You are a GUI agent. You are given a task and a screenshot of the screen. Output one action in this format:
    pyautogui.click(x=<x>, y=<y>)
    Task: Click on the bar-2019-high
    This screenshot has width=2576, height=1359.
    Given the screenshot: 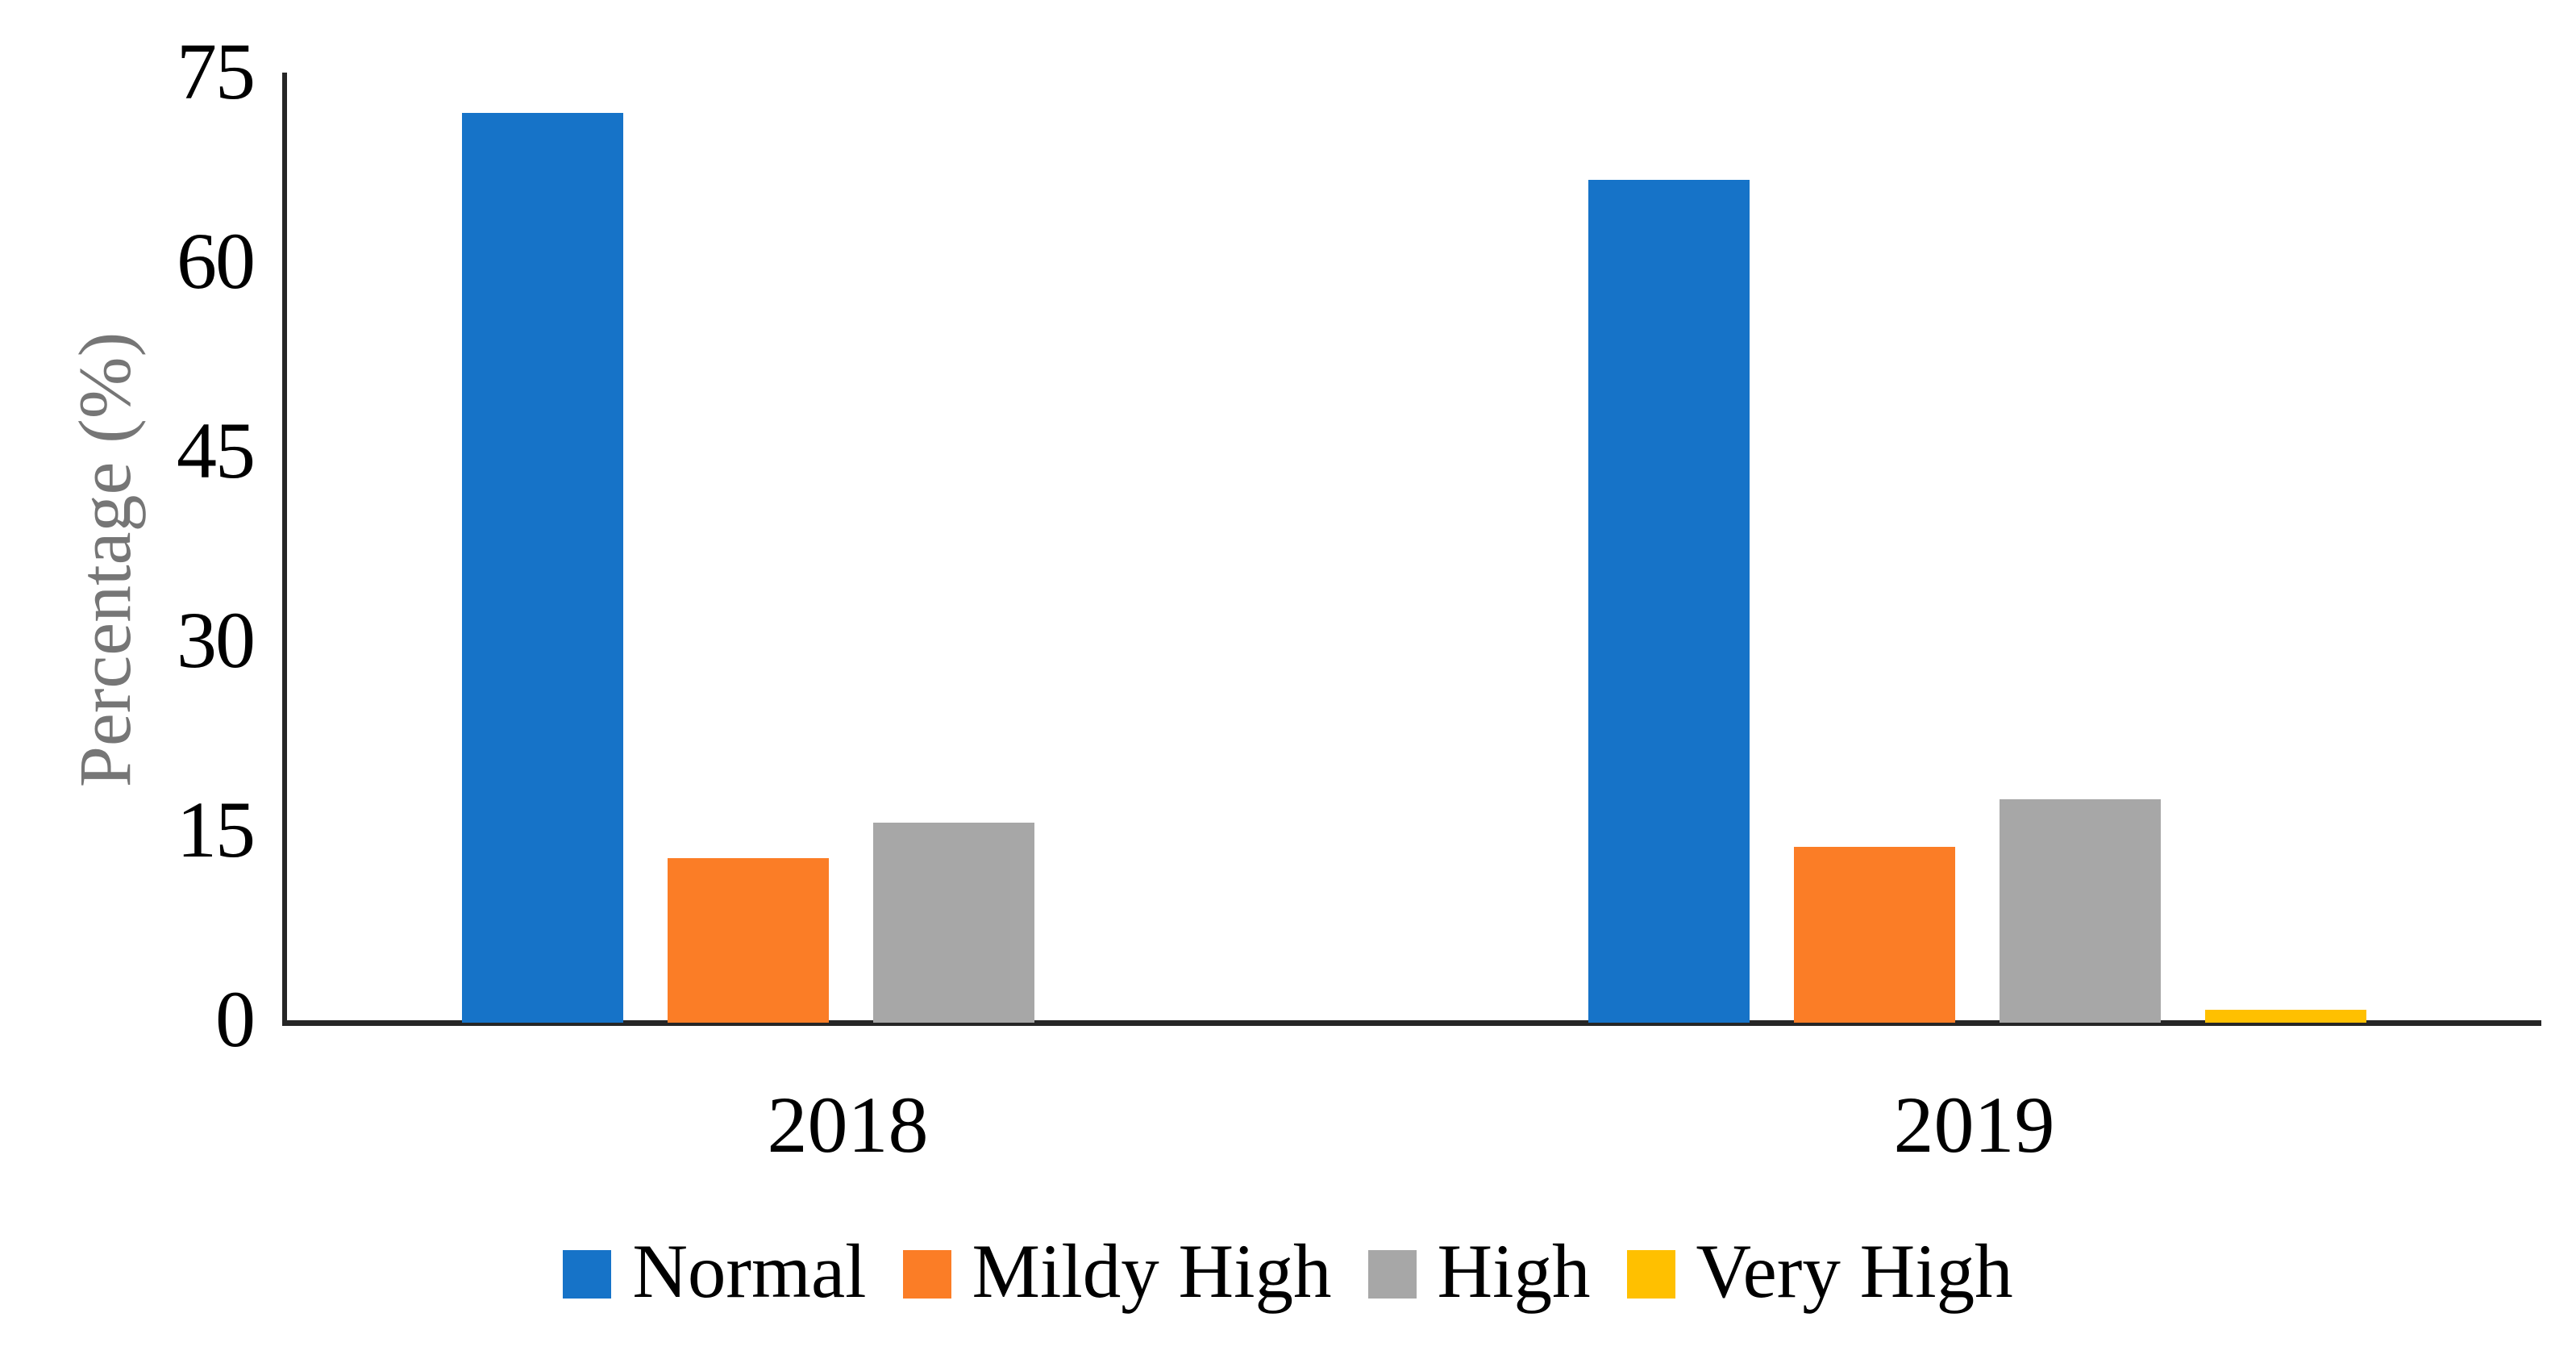 What is the action you would take?
    pyautogui.click(x=2080, y=911)
    